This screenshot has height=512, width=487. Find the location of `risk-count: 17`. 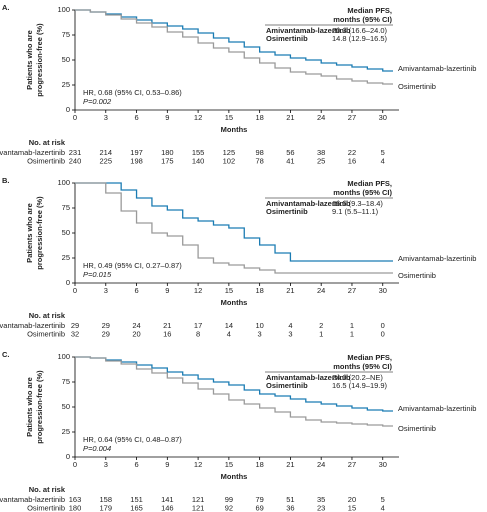

risk-count: 17 is located at coordinates (198, 325).